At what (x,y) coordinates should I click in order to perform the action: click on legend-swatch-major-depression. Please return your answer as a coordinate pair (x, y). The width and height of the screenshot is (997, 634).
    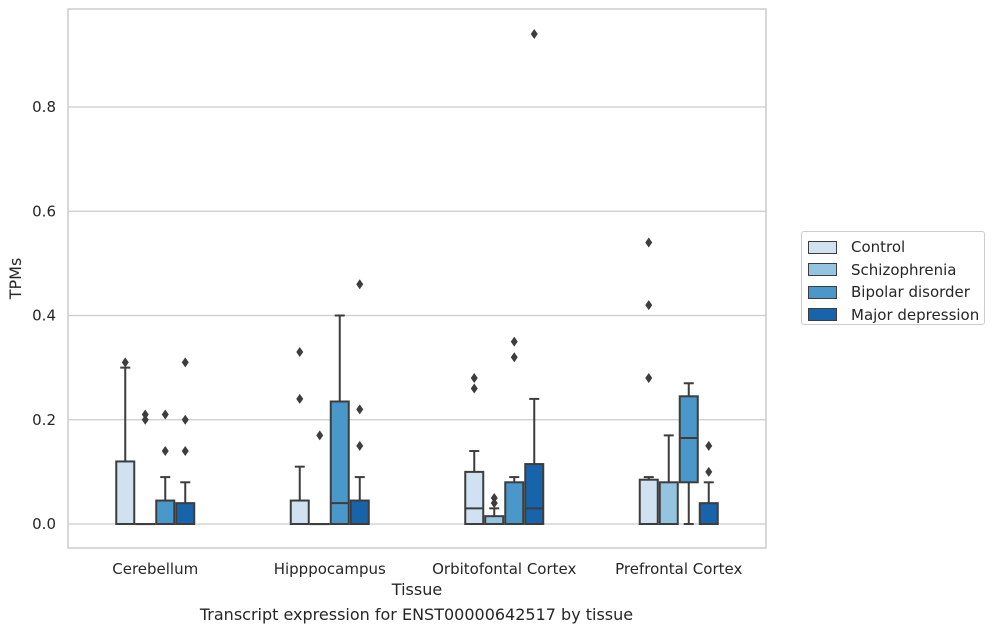
    Looking at the image, I should click on (822, 315).